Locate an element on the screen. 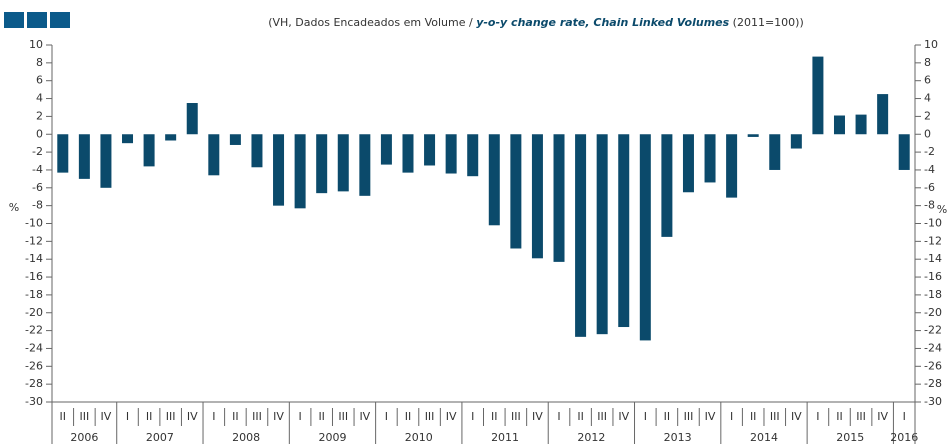  y2-tick-label: 4 is located at coordinates (927, 98).